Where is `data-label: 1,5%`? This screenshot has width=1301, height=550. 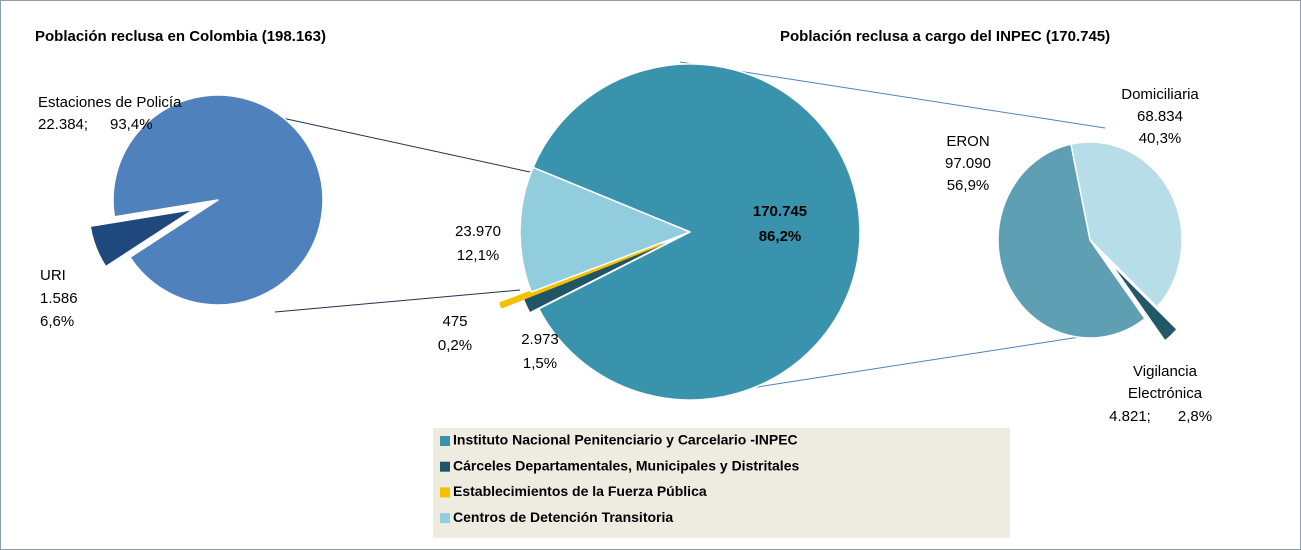
data-label: 1,5% is located at coordinates (540, 363).